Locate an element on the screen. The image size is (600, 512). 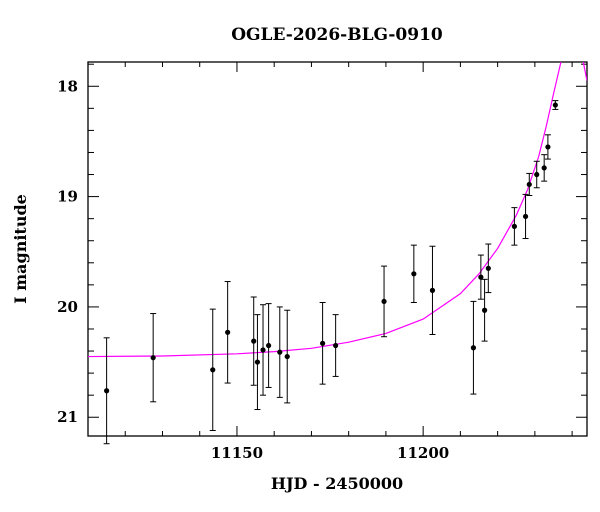
x-axis-label: HJD - 2450000 is located at coordinates (337, 483).